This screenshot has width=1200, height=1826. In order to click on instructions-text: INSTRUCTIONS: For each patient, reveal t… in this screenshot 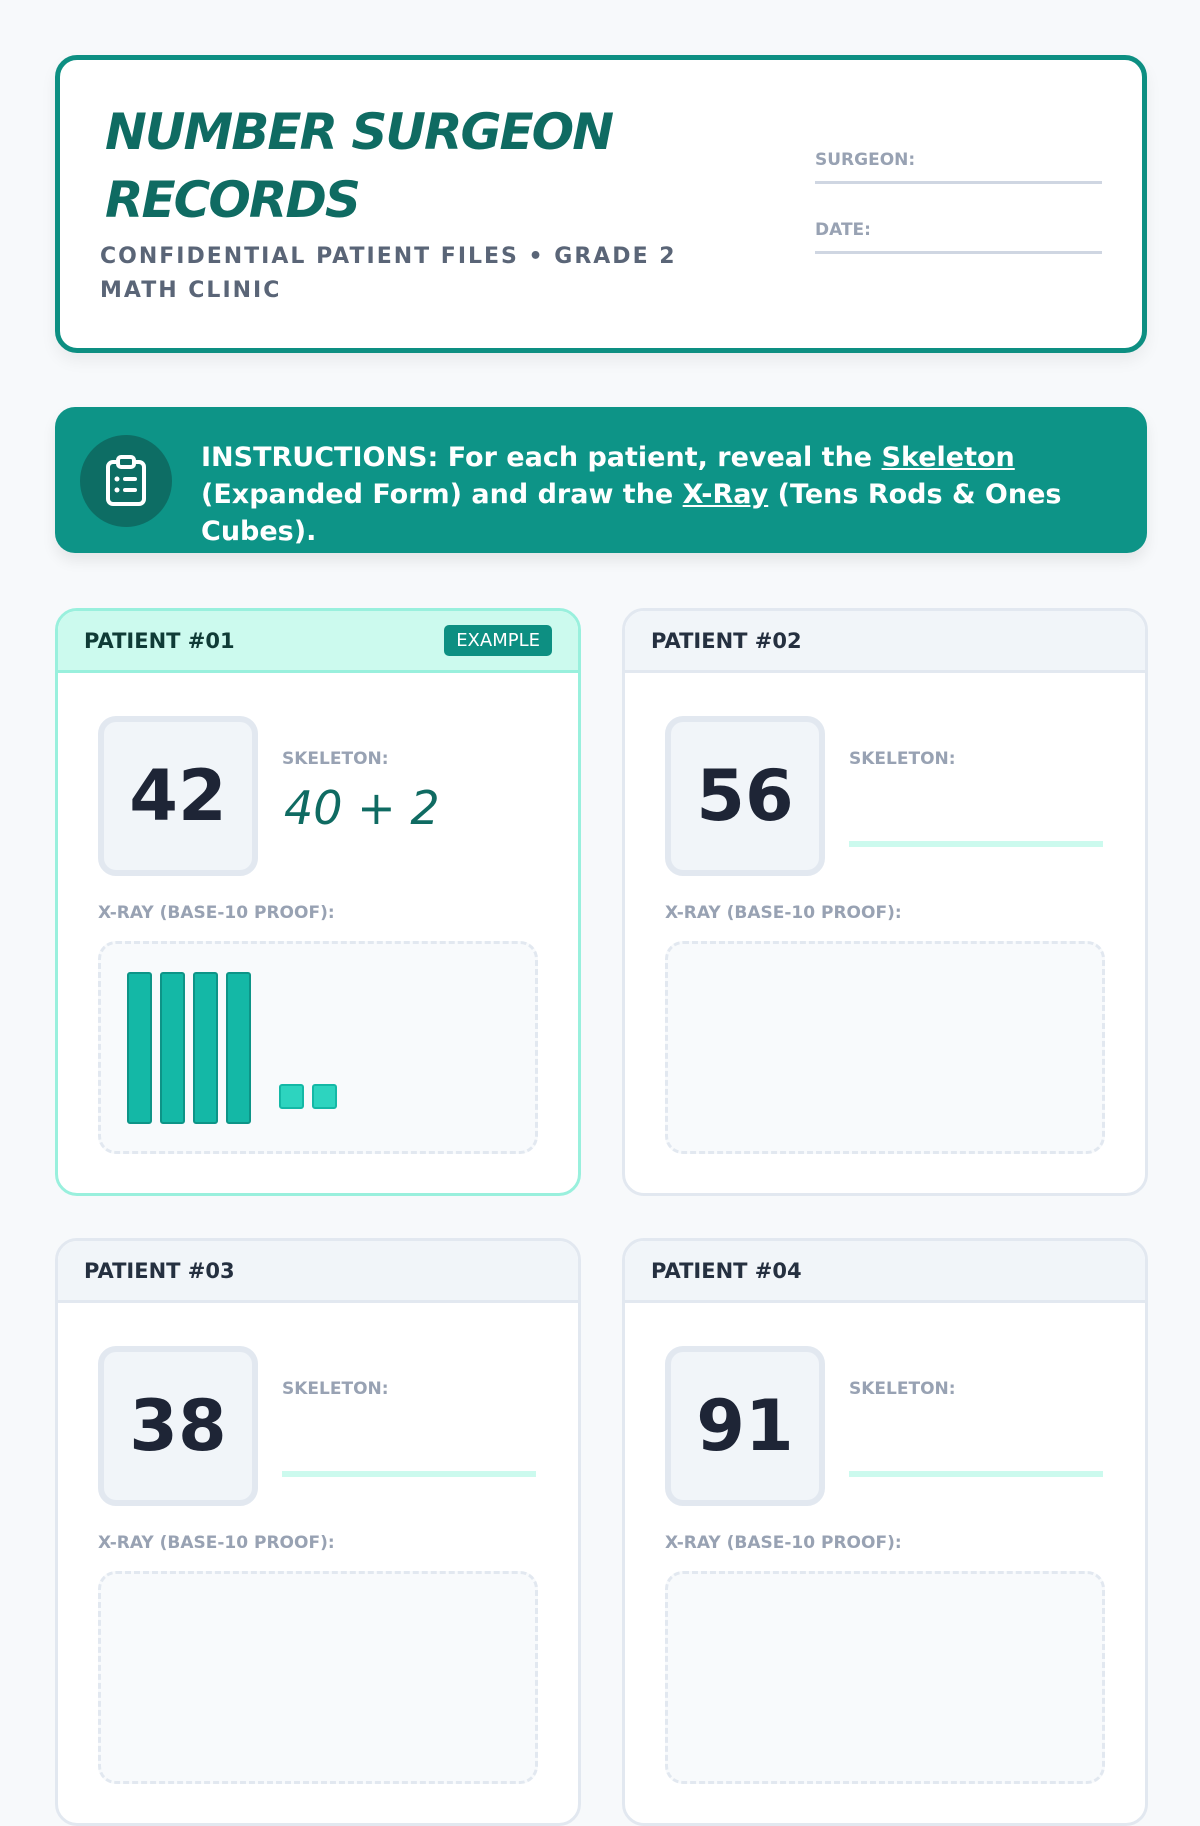, I will do `click(631, 494)`.